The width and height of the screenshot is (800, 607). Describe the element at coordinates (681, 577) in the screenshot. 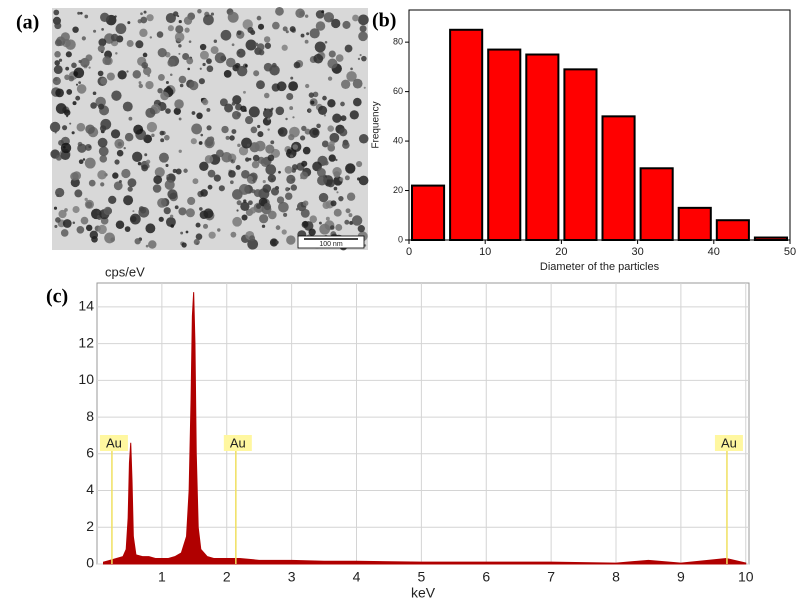

I see `x-tick-label: 9` at that location.